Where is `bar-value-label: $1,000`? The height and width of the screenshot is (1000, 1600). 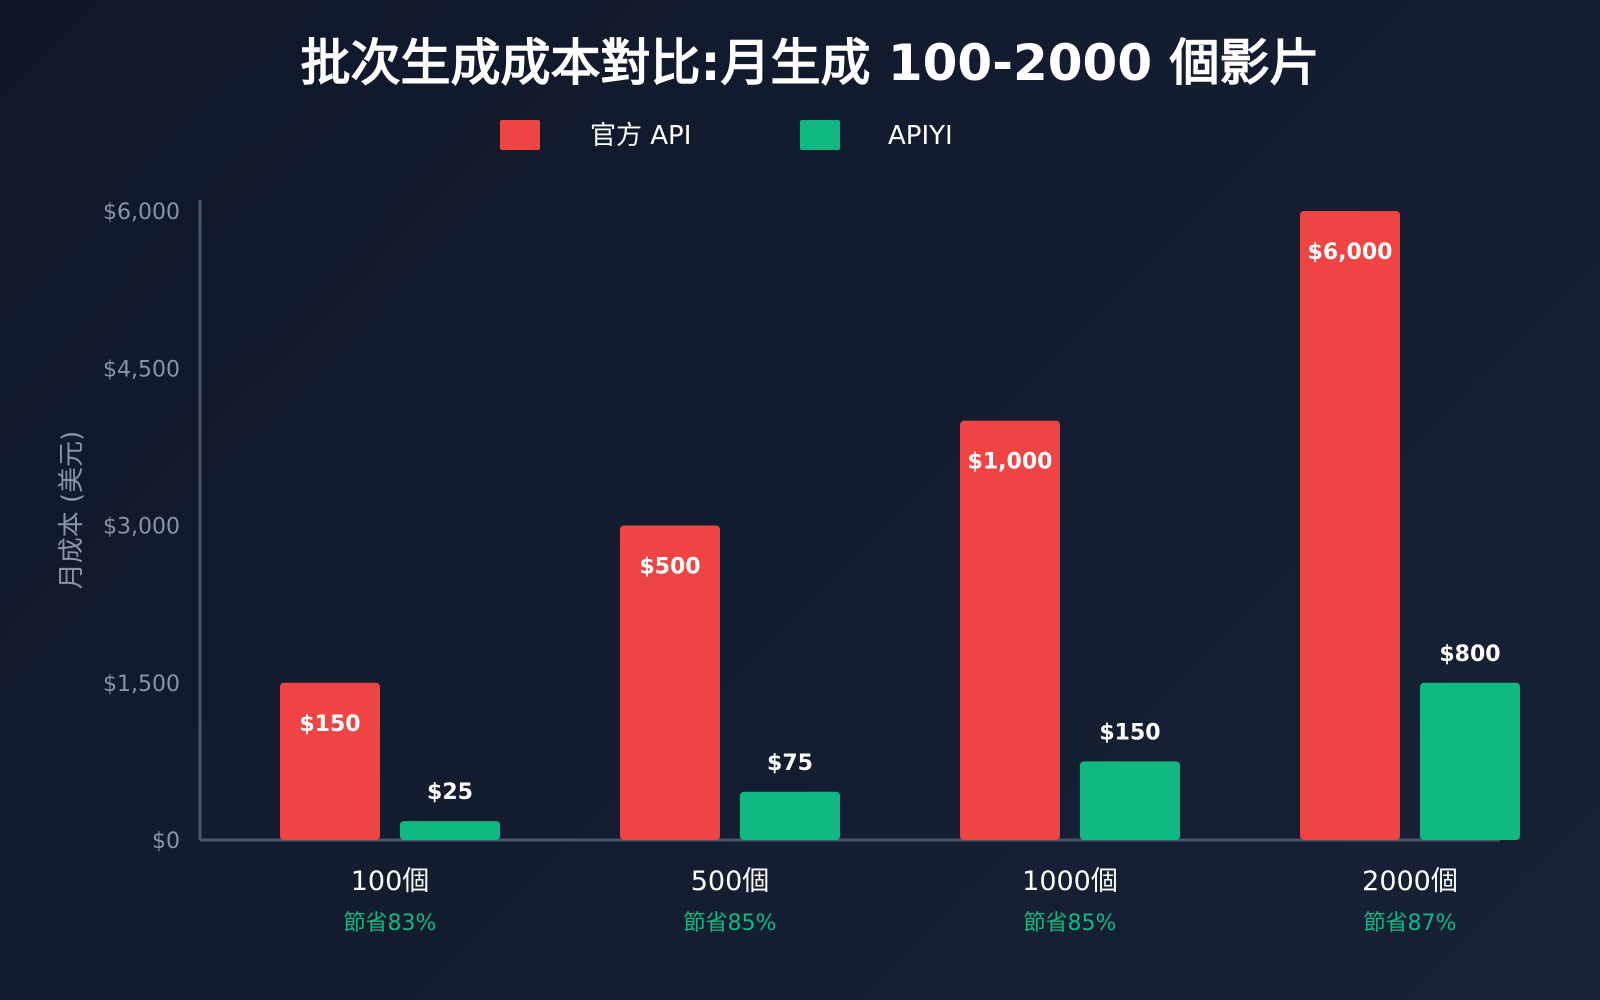
bar-value-label: $1,000 is located at coordinates (1010, 462).